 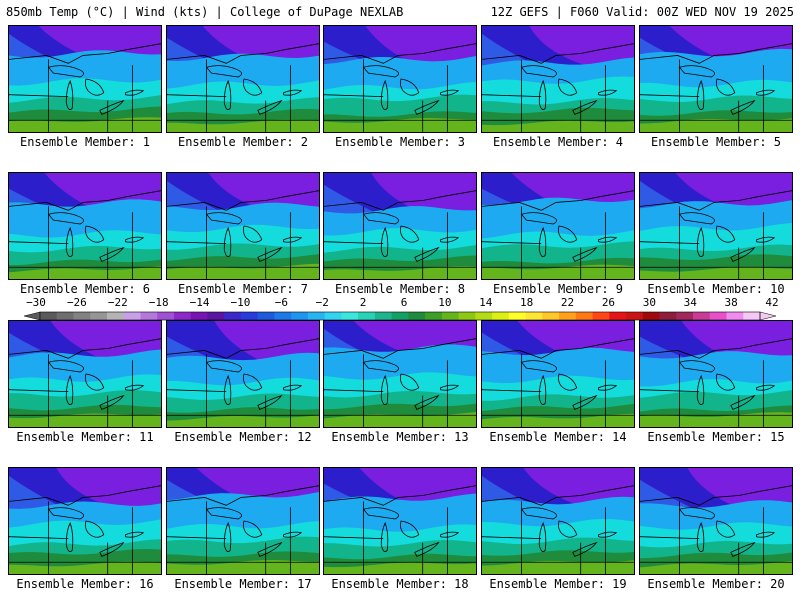 What do you see at coordinates (558, 289) in the screenshot?
I see `ensemble-member-label: Ensemble Member: 9` at bounding box center [558, 289].